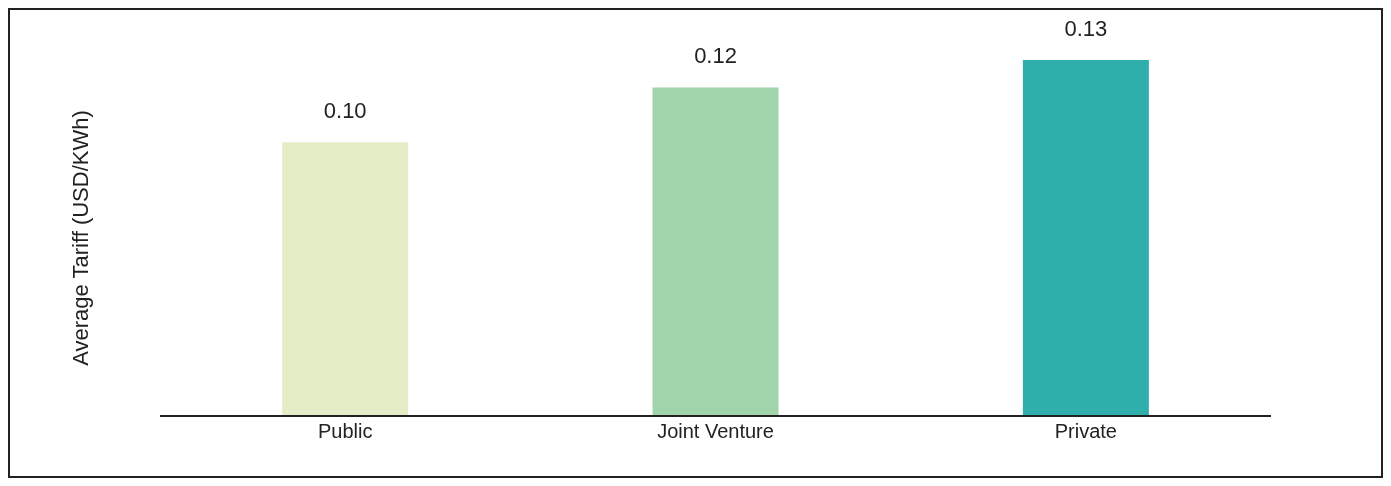  Describe the element at coordinates (1086, 28) in the screenshot. I see `data-label: 0.13` at that location.